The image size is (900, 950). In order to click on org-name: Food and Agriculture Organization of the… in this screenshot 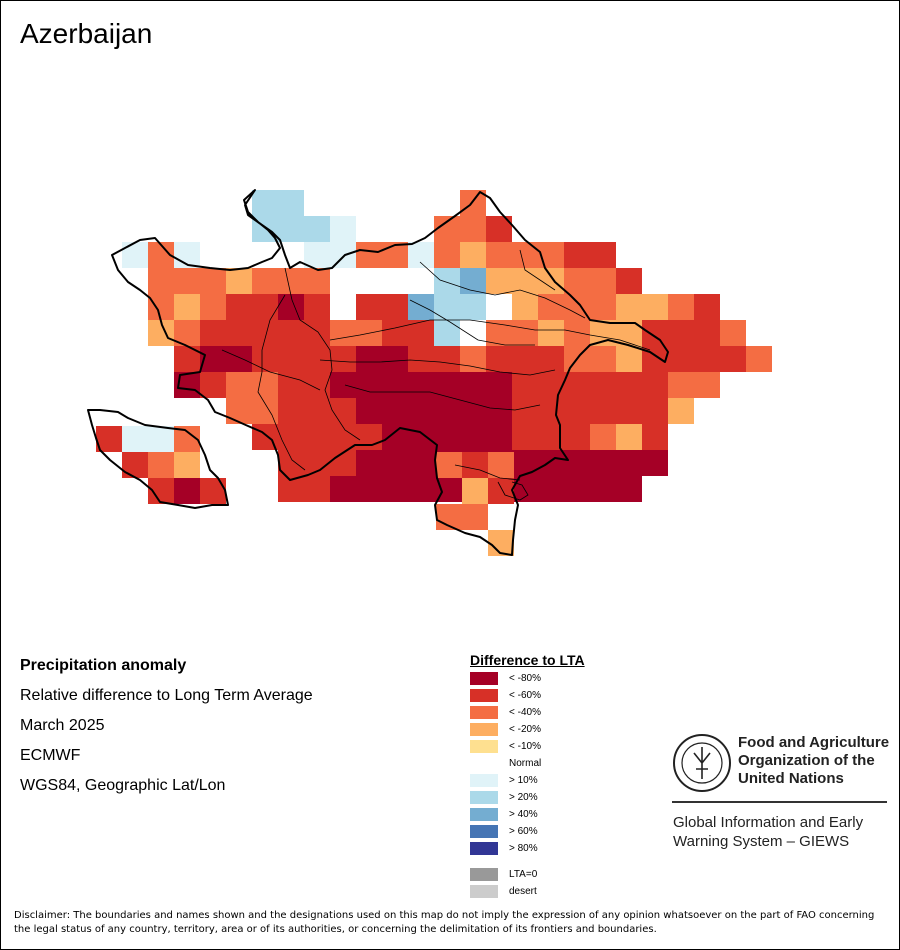, I will do `click(813, 761)`.